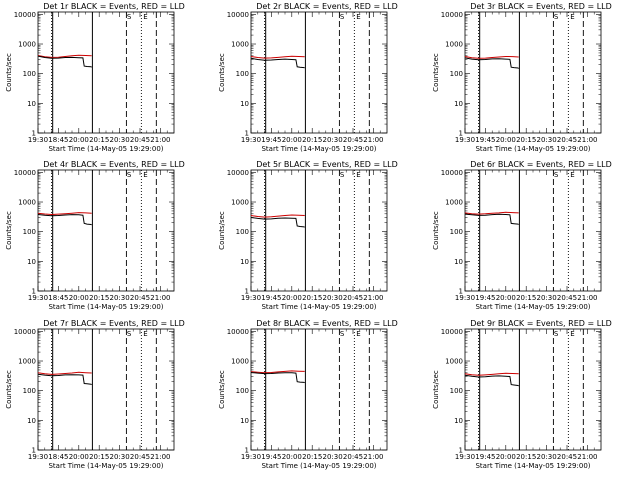  What do you see at coordinates (114, 323) in the screenshot?
I see `chart-title: Det 7r BLACK = Events, RED = LLD` at bounding box center [114, 323].